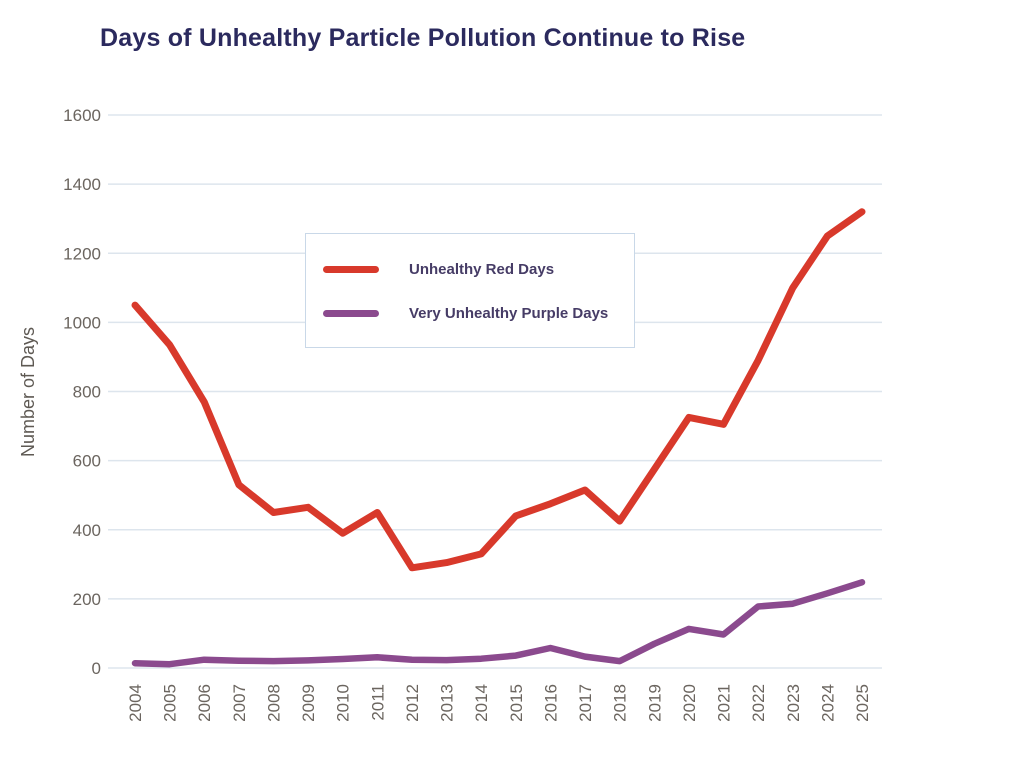  I want to click on y-tick-label: 200, so click(87, 599).